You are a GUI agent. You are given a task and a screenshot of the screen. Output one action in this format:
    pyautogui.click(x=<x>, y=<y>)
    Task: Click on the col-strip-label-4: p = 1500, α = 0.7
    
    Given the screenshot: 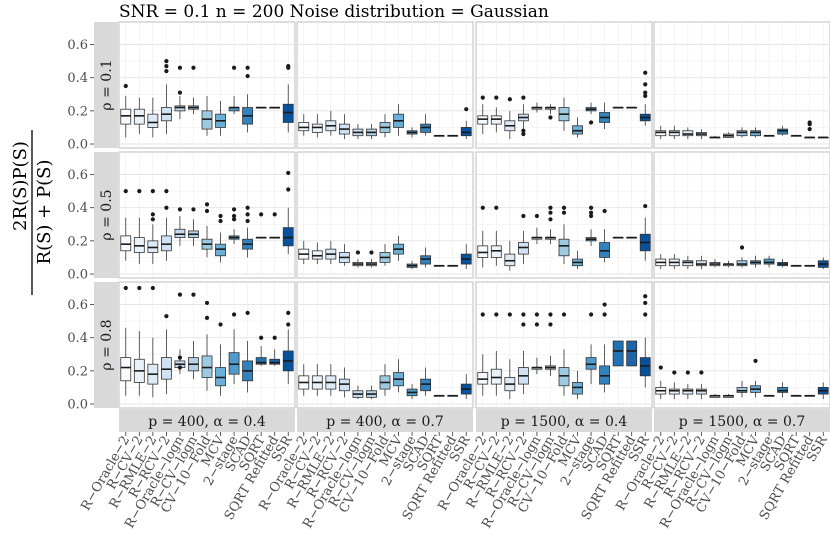 What is the action you would take?
    pyautogui.click(x=742, y=422)
    